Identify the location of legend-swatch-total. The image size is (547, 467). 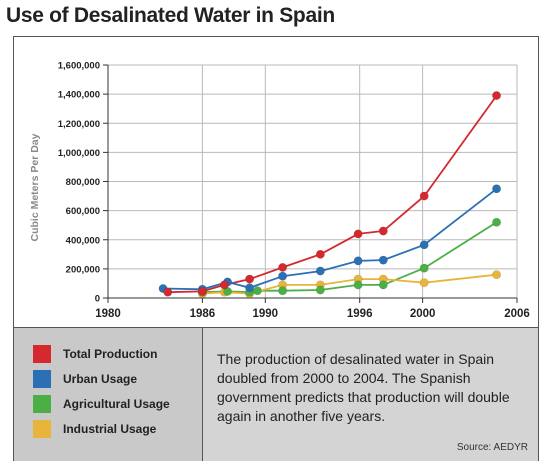
(42, 354).